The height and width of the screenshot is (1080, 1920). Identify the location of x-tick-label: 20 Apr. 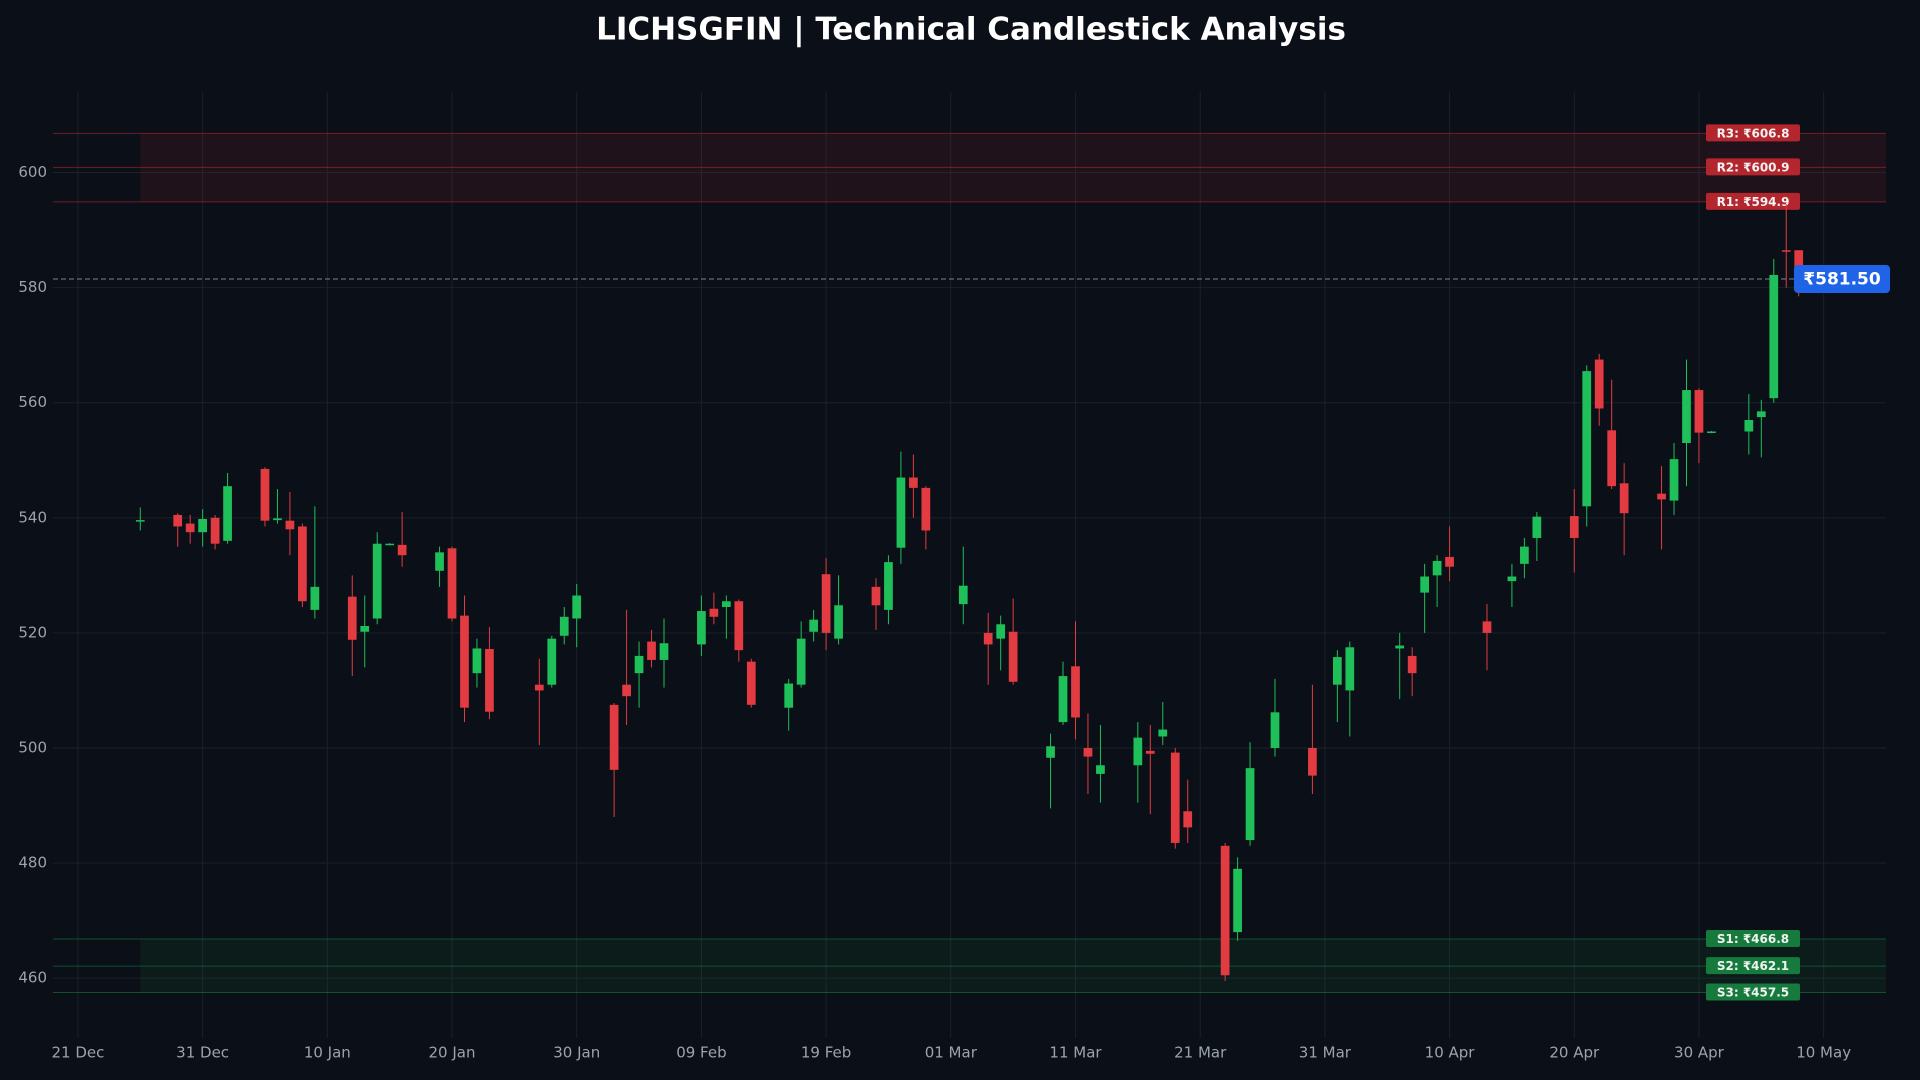
(1574, 1053).